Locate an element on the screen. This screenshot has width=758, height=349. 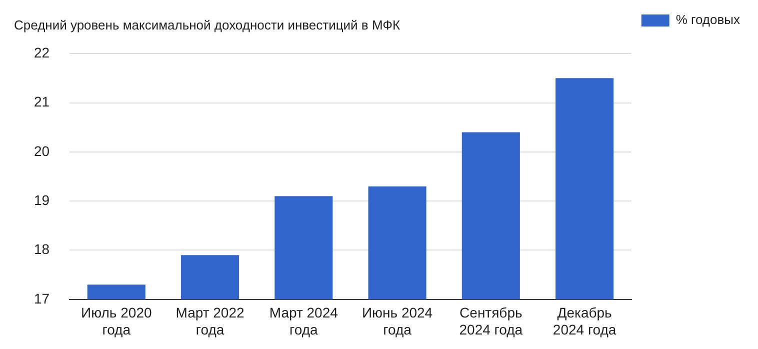
x-tick-label: Декабрь 2024 года is located at coordinates (584, 321).